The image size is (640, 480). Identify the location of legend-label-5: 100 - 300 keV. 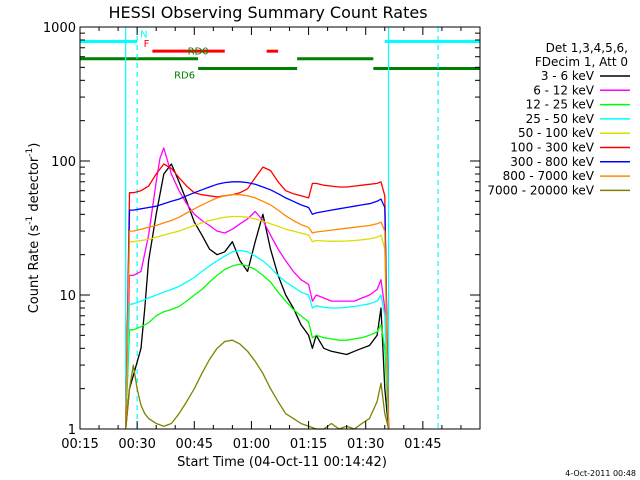
(552, 148).